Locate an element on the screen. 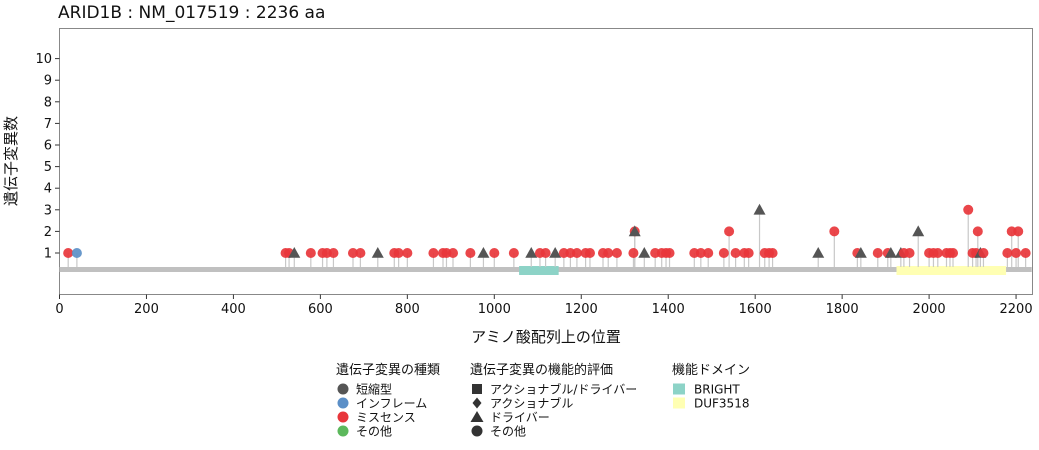 This screenshot has height=450, width=1039. x-tick-label: 600 is located at coordinates (320, 309).